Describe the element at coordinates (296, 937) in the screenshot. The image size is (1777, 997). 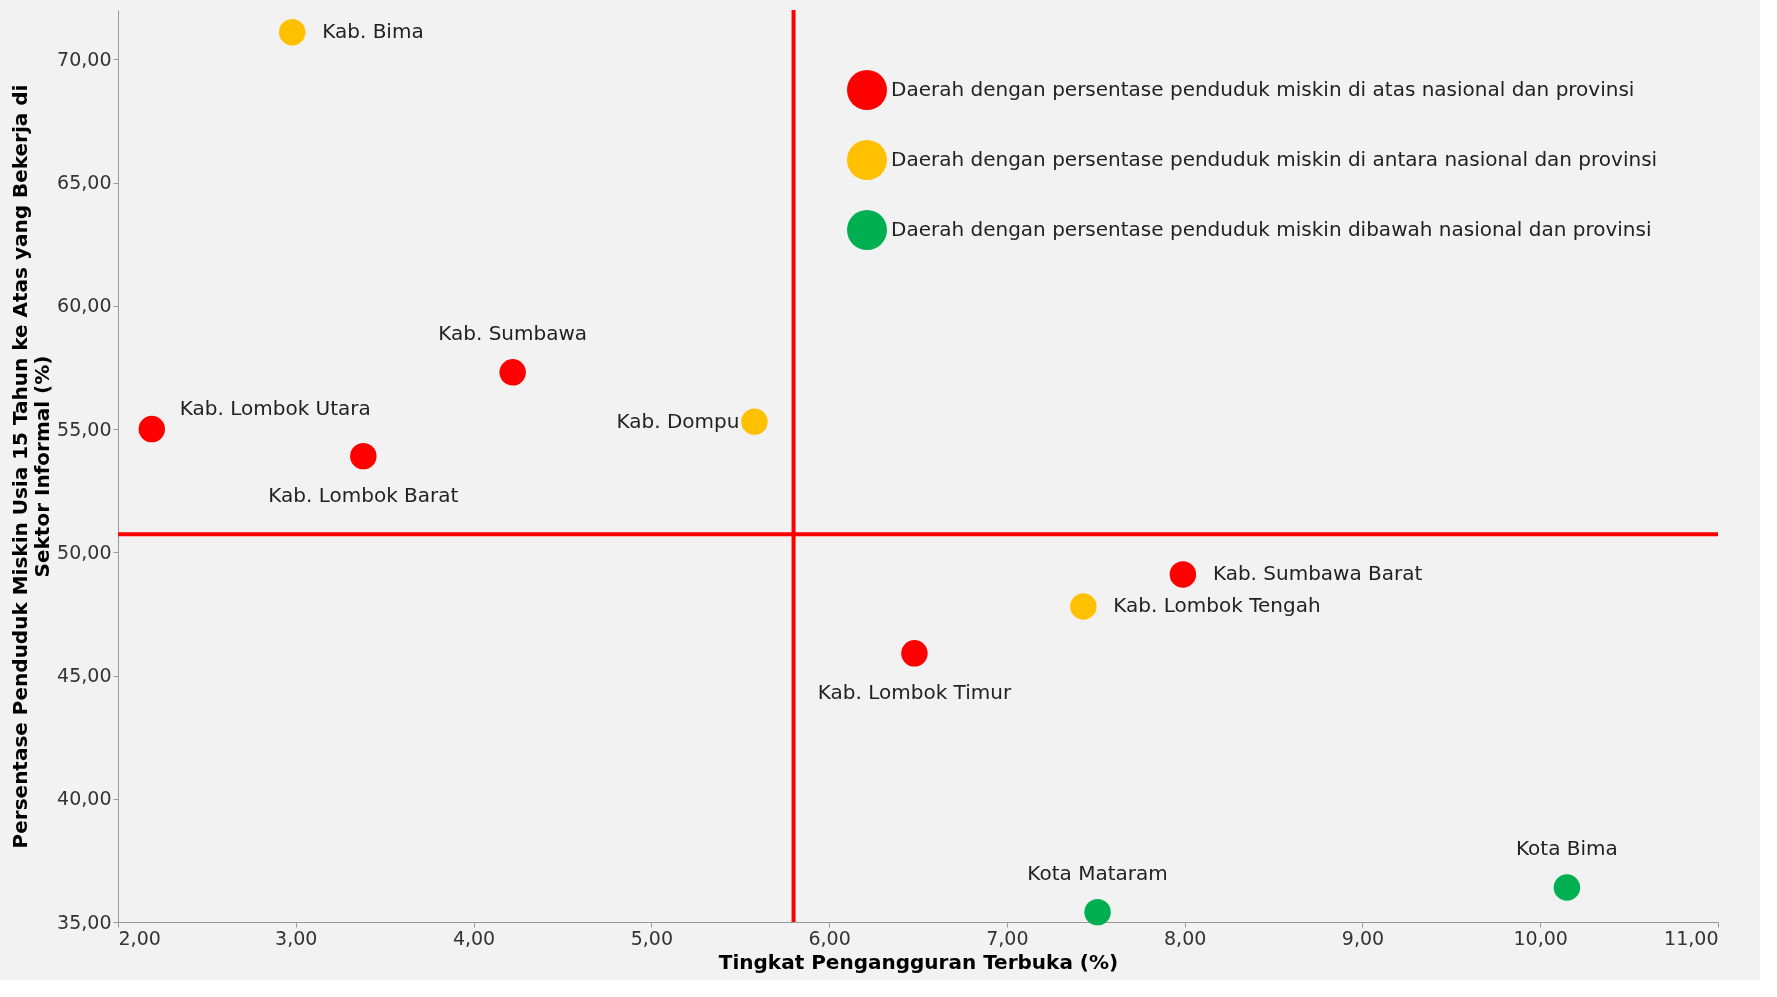
I see `x-tick-label: 3,00` at that location.